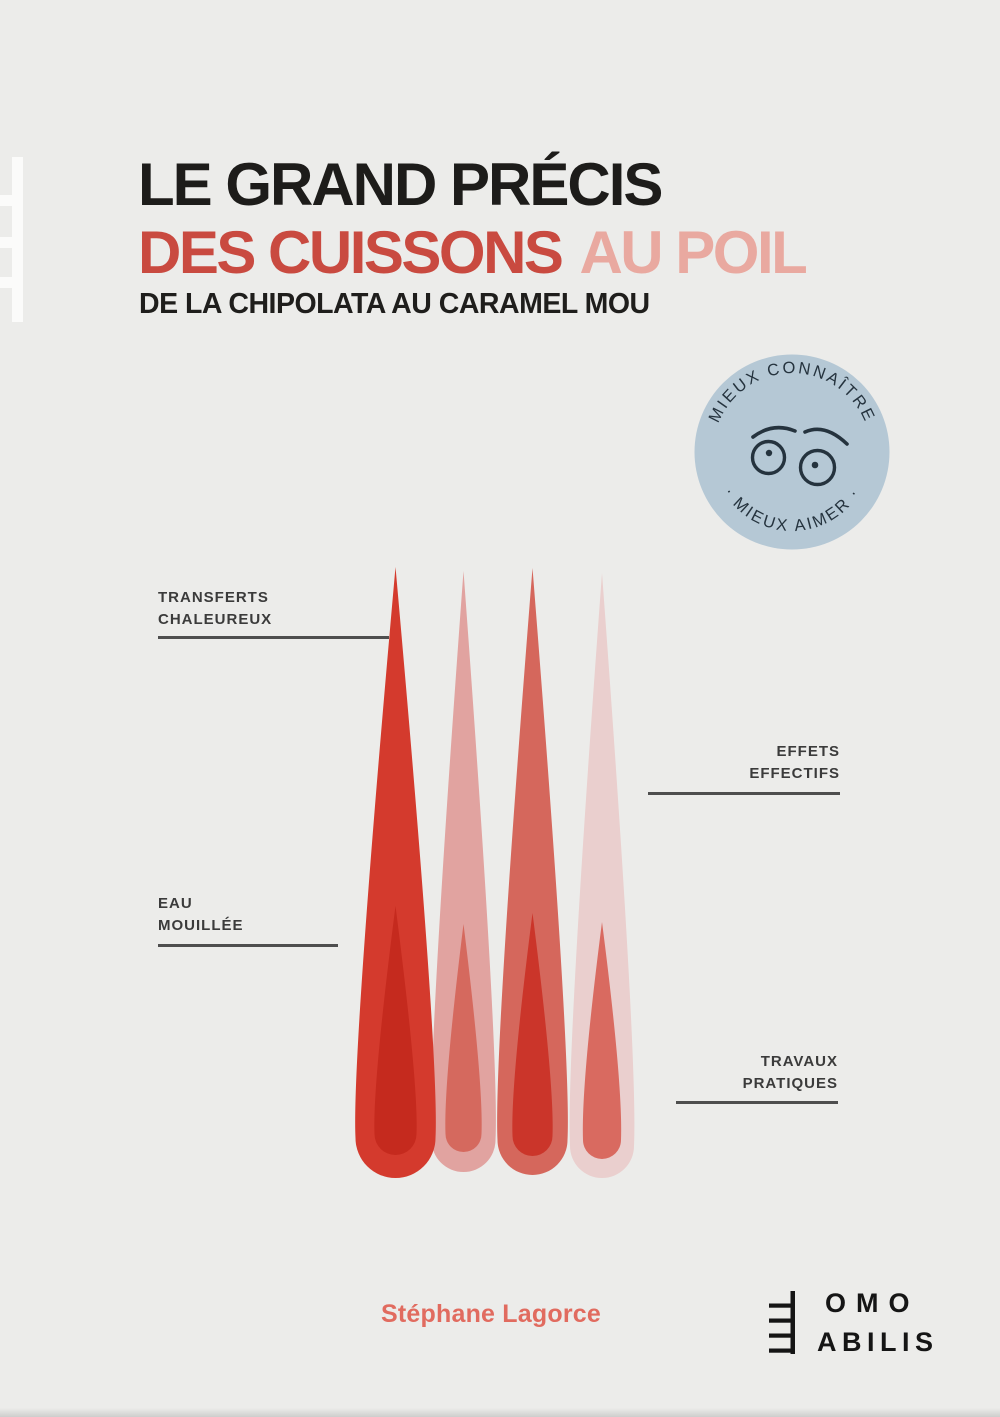 This screenshot has width=1000, height=1417. I want to click on badge-circle, so click(792, 452).